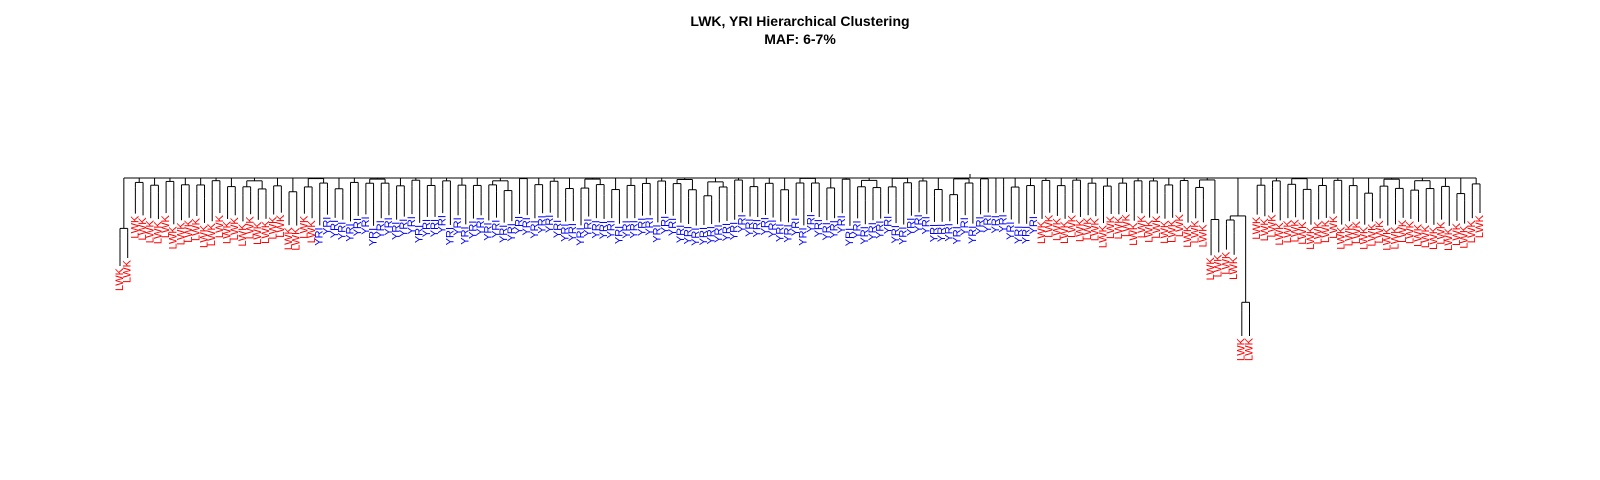 This screenshot has width=1600, height=480. Describe the element at coordinates (800, 21) in the screenshot. I see `chart-title: LWK, YRI Hierarchical Clustering` at that location.